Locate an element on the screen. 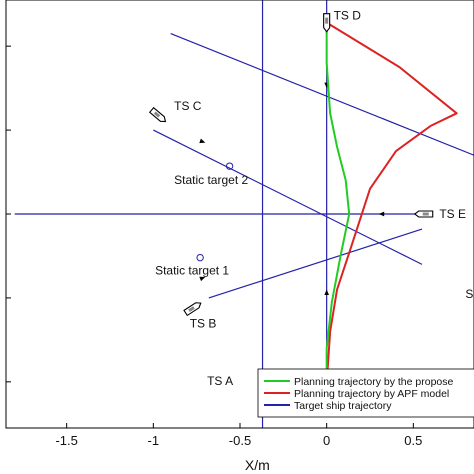 The width and height of the screenshot is (474, 474). target-ship-label: TS A is located at coordinates (220, 381).